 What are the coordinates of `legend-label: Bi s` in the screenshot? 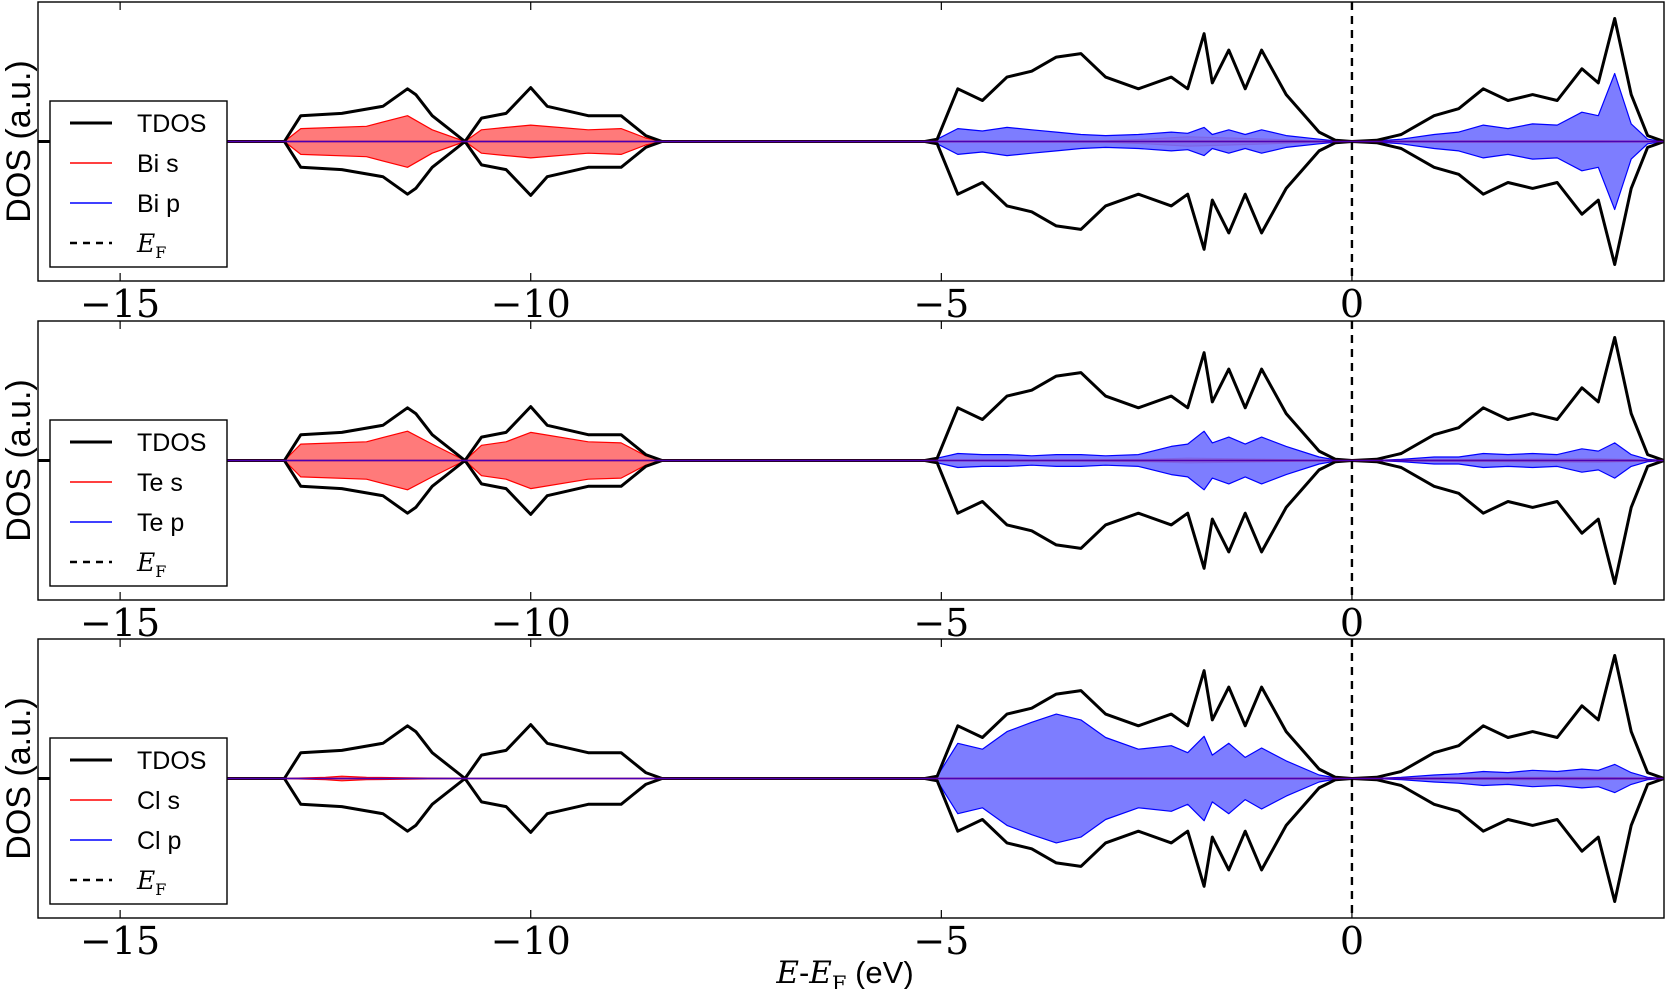 It's located at (158, 164).